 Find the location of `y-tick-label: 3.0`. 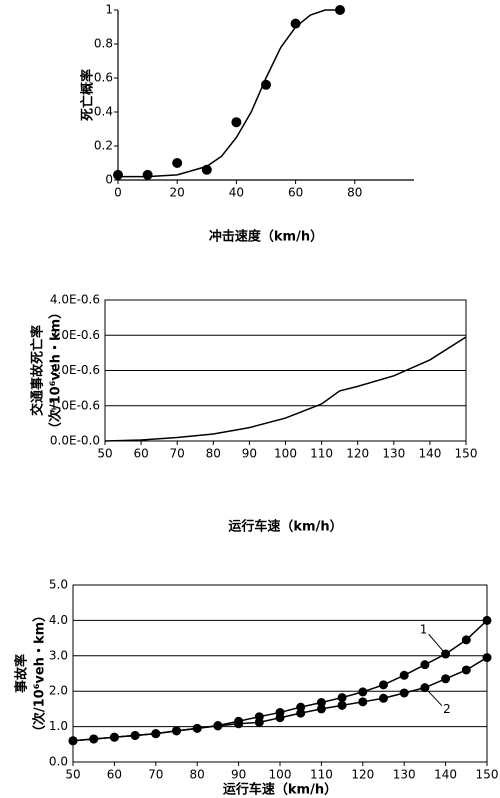

y-tick-label: 3.0 is located at coordinates (58, 655).